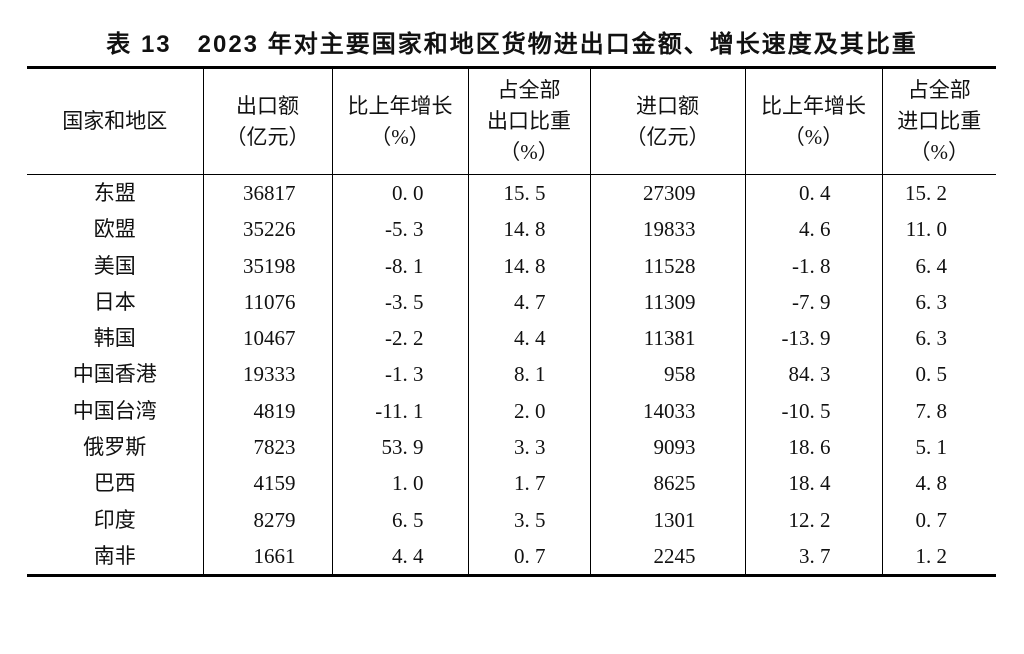 Image resolution: width=1024 pixels, height=654 pixels. What do you see at coordinates (267, 556) in the screenshot?
I see `value-cell: 1661` at bounding box center [267, 556].